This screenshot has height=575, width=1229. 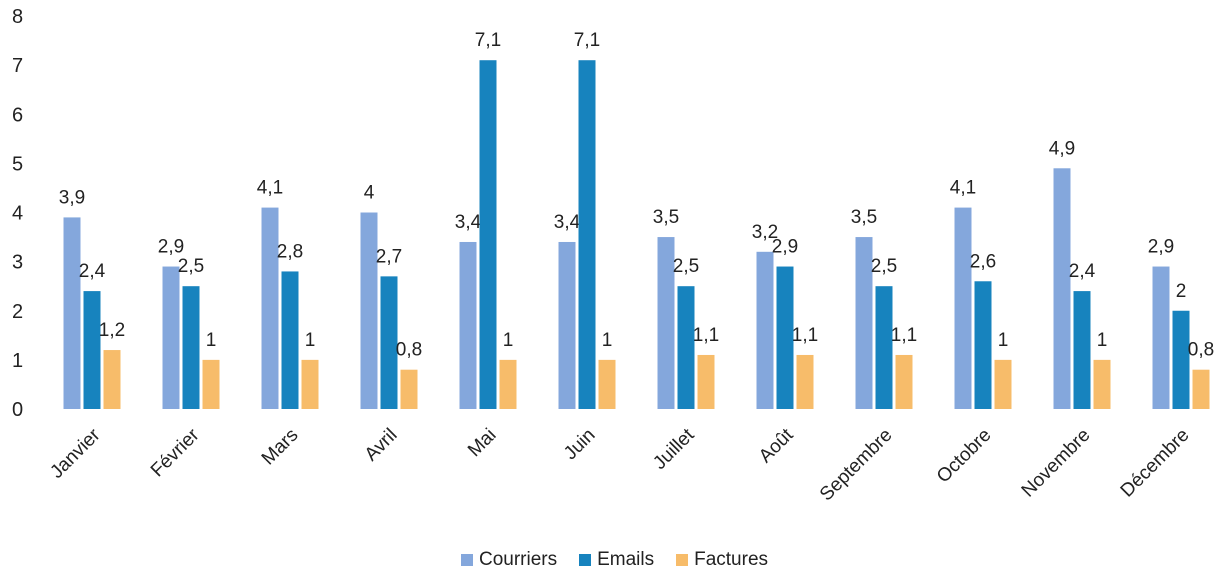 I want to click on chart-legend: Courriers Emails Factures, so click(x=614, y=560).